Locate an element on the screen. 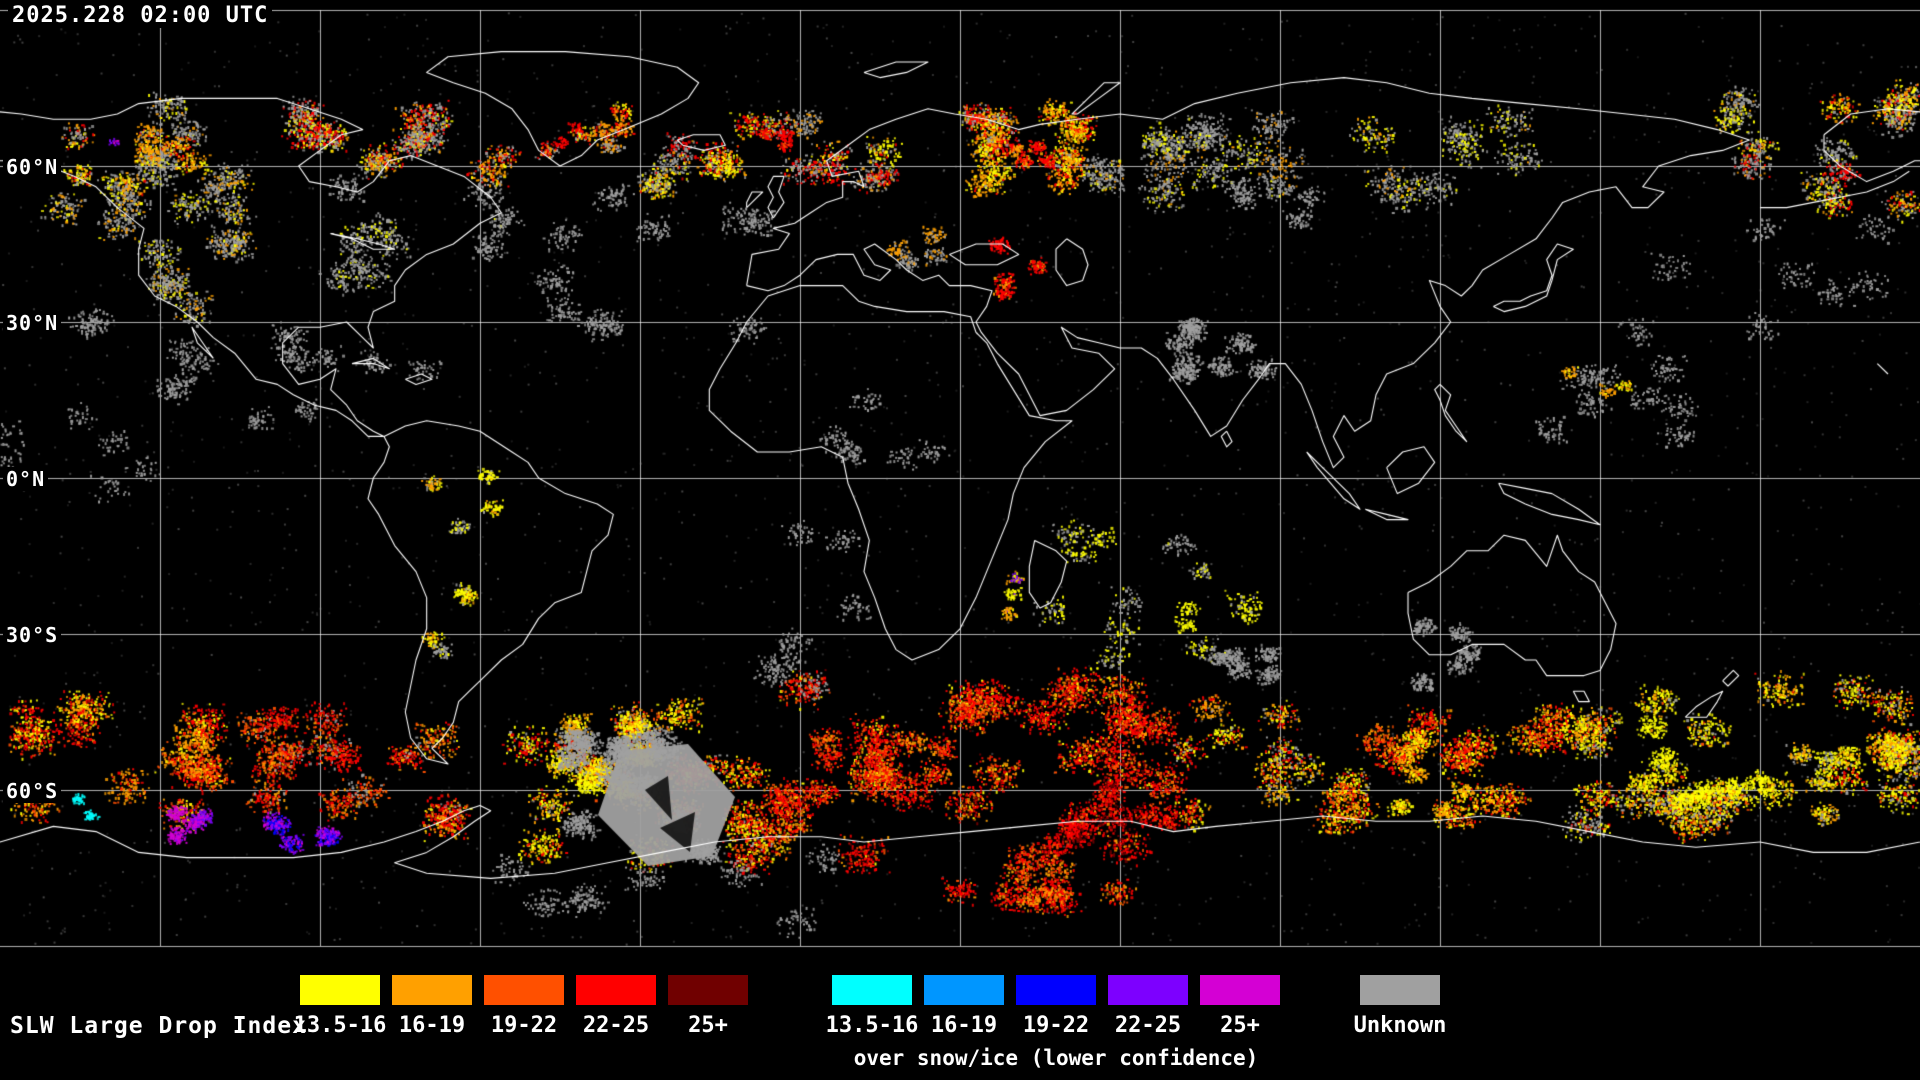 The height and width of the screenshot is (1080, 1920). legend-group-standard: 13.5-16 16-19 19-22 22-25 25+ is located at coordinates (521, 1006).